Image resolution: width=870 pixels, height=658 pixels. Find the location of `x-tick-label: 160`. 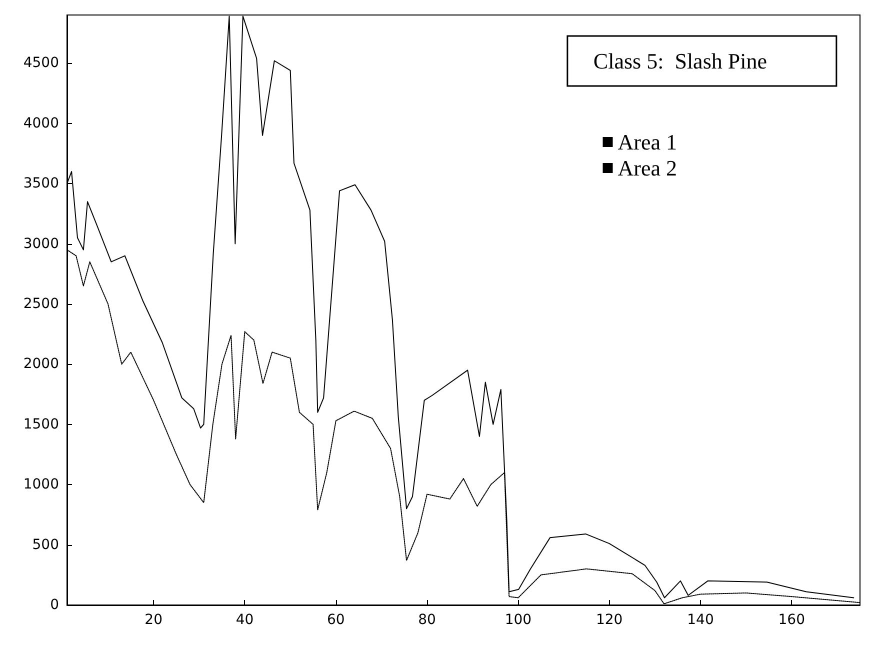

x-tick-label: 160 is located at coordinates (792, 620).